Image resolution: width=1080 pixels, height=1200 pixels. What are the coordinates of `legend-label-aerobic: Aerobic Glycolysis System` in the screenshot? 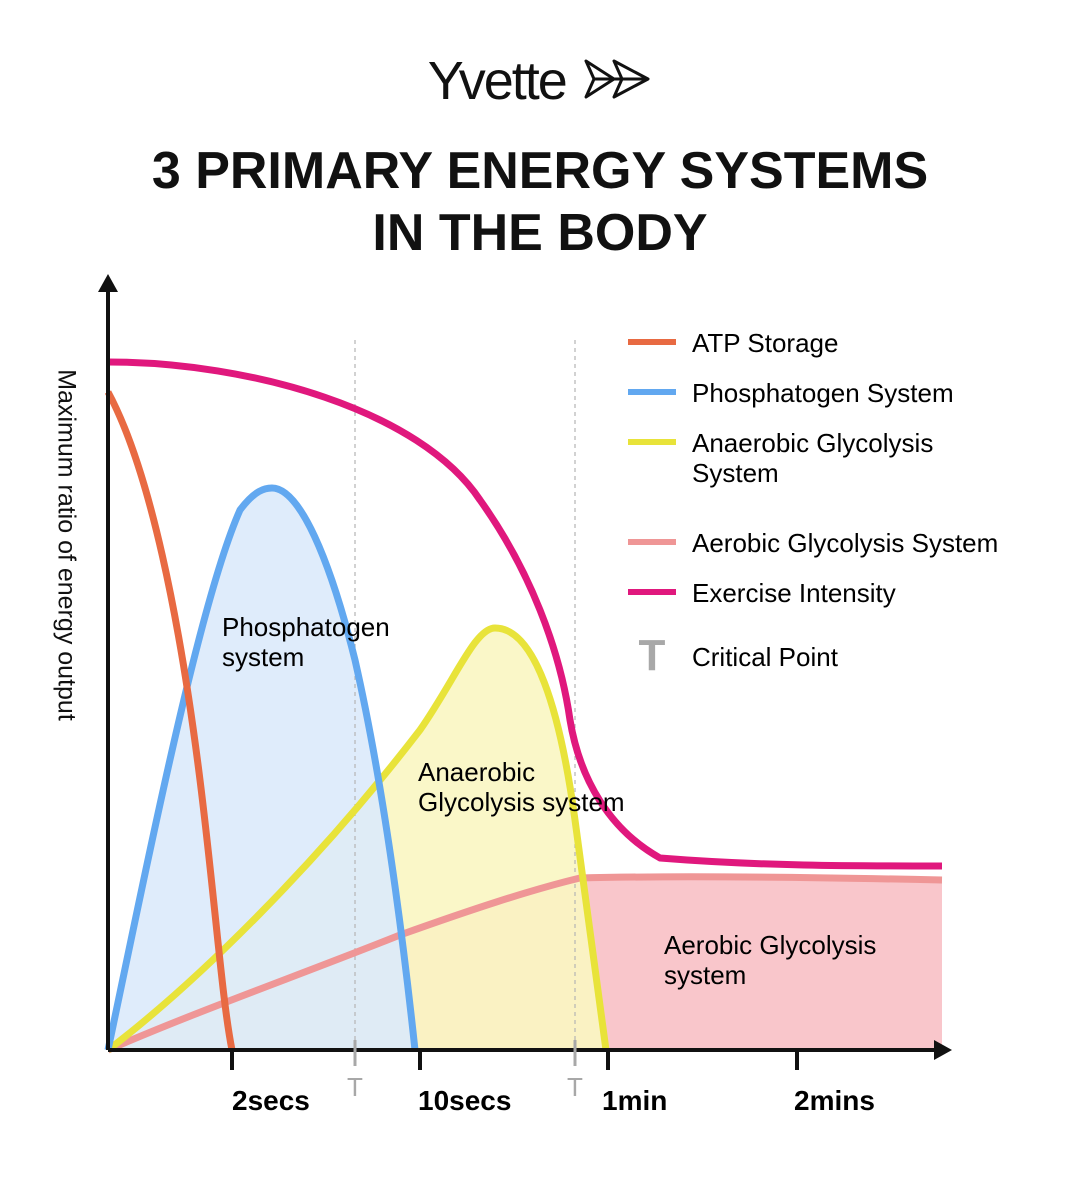 It's located at (845, 543).